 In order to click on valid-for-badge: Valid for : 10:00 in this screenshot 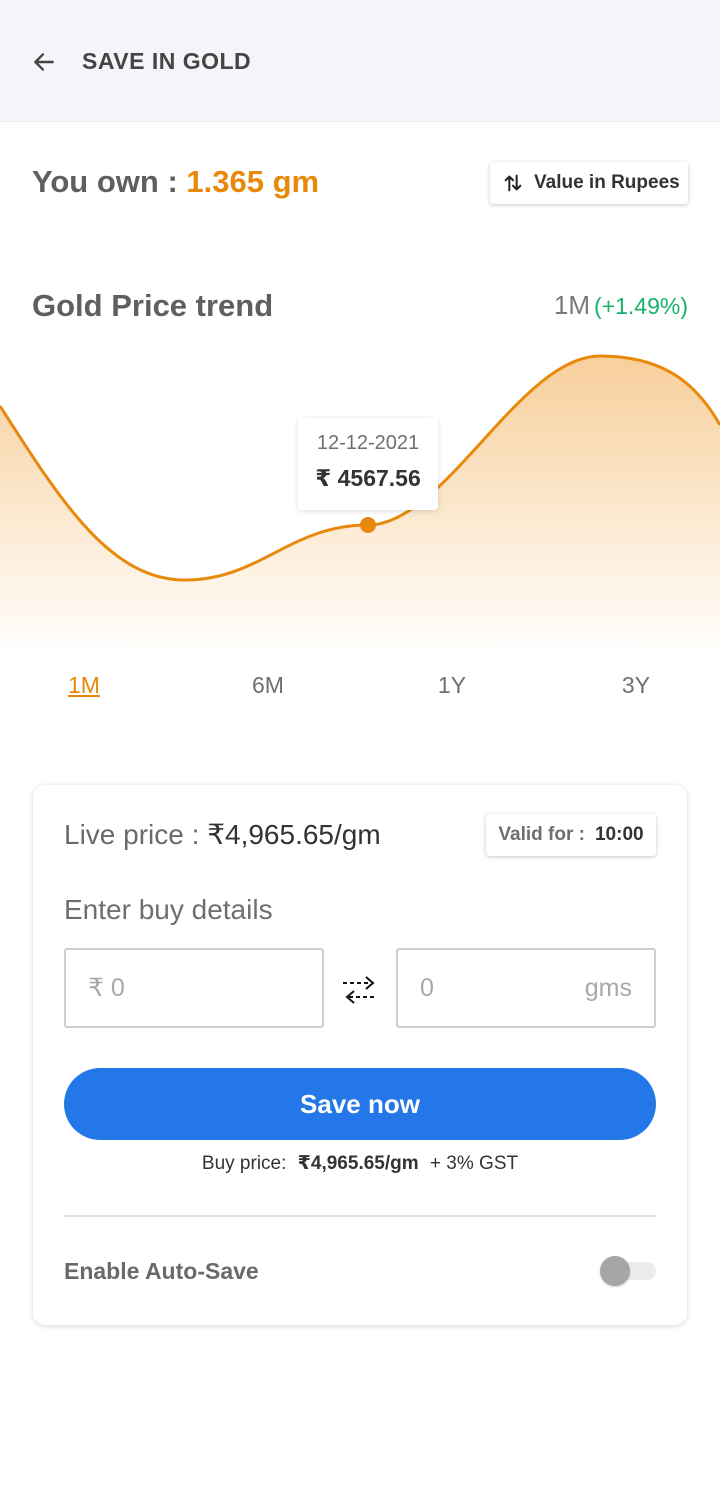, I will do `click(571, 835)`.